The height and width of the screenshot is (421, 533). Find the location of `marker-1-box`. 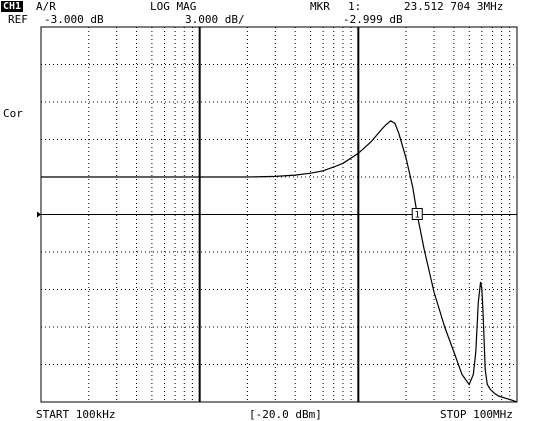

marker-1-box is located at coordinates (417, 213).